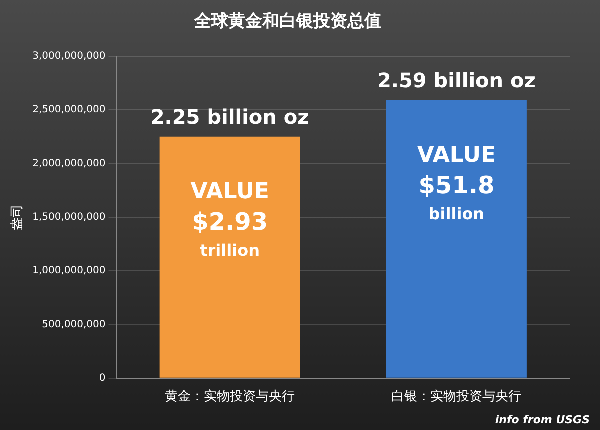  I want to click on chart-title: 全球黄金和白银投资总值, so click(288, 22).